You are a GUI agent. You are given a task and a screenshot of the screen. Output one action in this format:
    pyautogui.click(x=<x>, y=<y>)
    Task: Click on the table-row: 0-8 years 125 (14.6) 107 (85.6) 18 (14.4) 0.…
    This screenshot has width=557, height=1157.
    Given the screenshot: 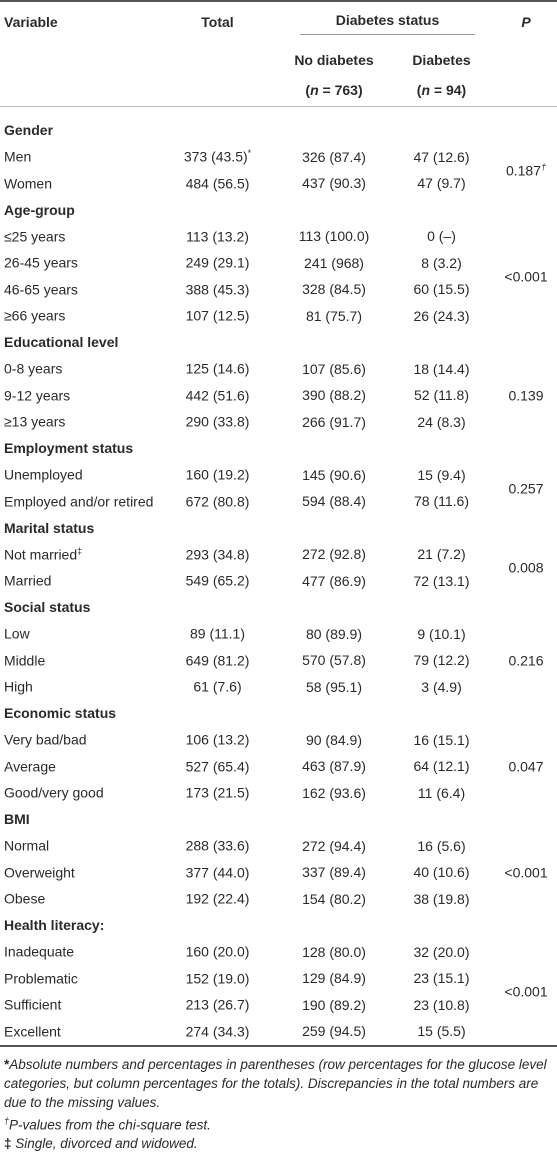 What is the action you would take?
    pyautogui.click(x=278, y=380)
    